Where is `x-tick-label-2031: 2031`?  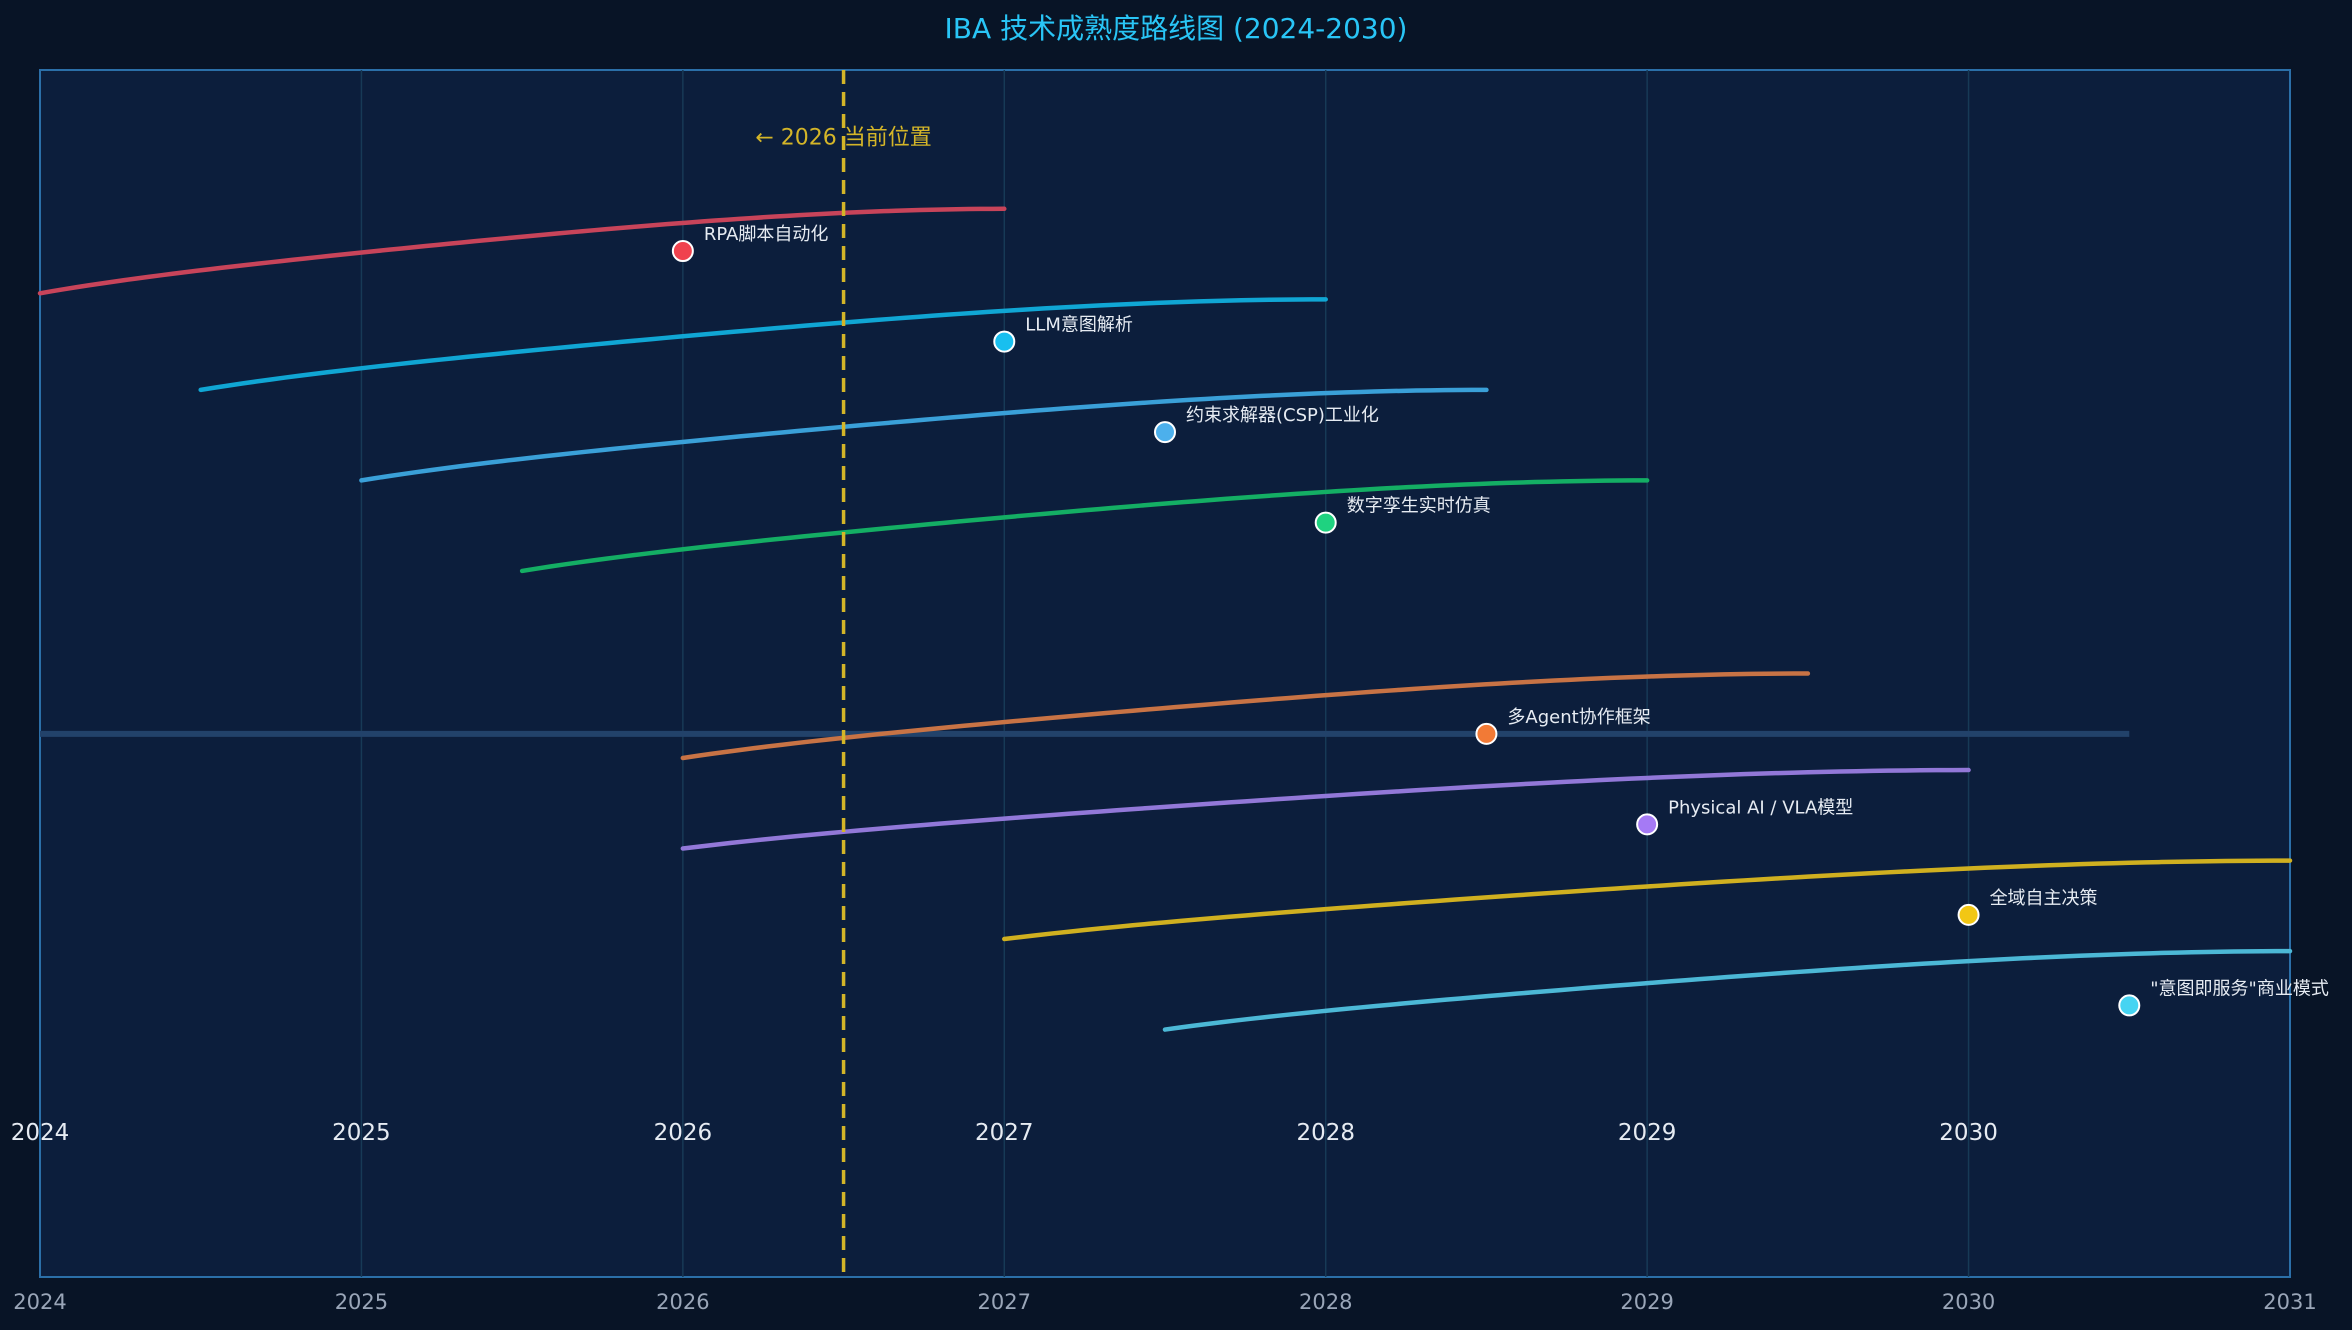 x-tick-label-2031: 2031 is located at coordinates (2289, 1302).